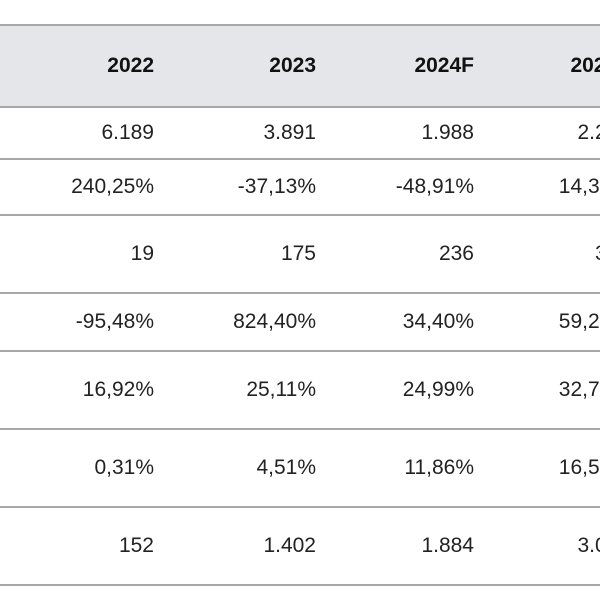 This screenshot has width=600, height=600. Describe the element at coordinates (579, 186) in the screenshot. I see `table-cell: 14,34%` at that location.